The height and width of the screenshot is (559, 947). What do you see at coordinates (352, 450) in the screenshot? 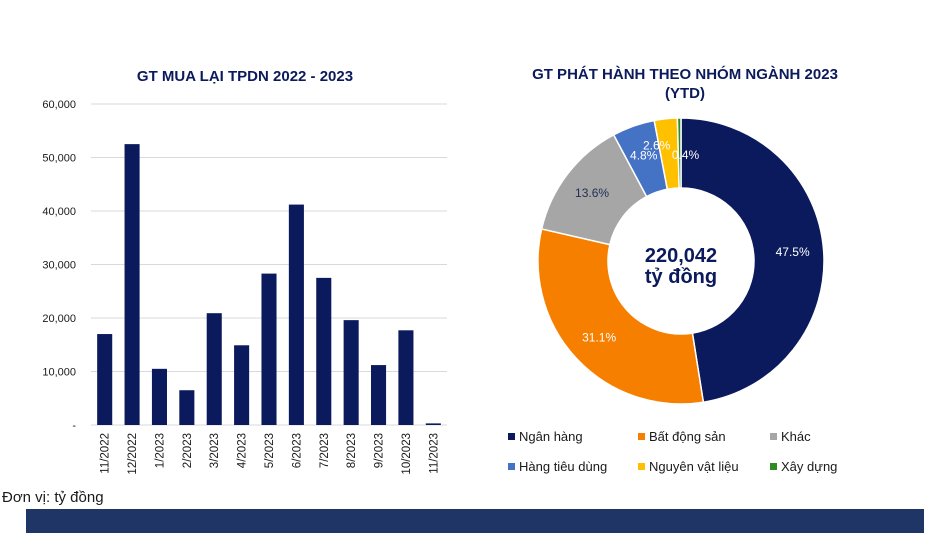
I see `x-tick-label: 8/2023` at bounding box center [352, 450].